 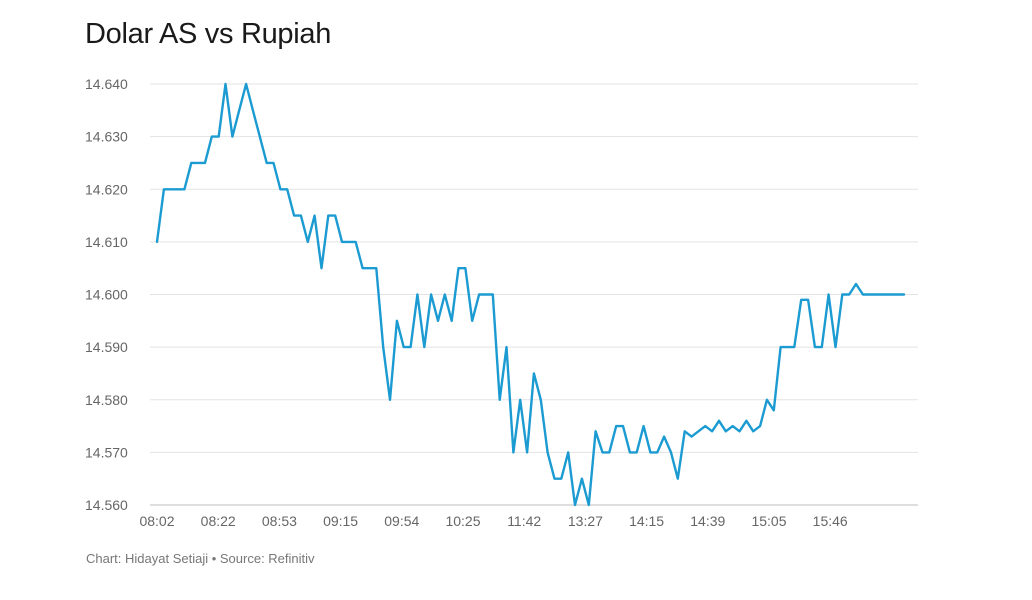 I want to click on x-tick-label: 14:15, so click(x=646, y=521).